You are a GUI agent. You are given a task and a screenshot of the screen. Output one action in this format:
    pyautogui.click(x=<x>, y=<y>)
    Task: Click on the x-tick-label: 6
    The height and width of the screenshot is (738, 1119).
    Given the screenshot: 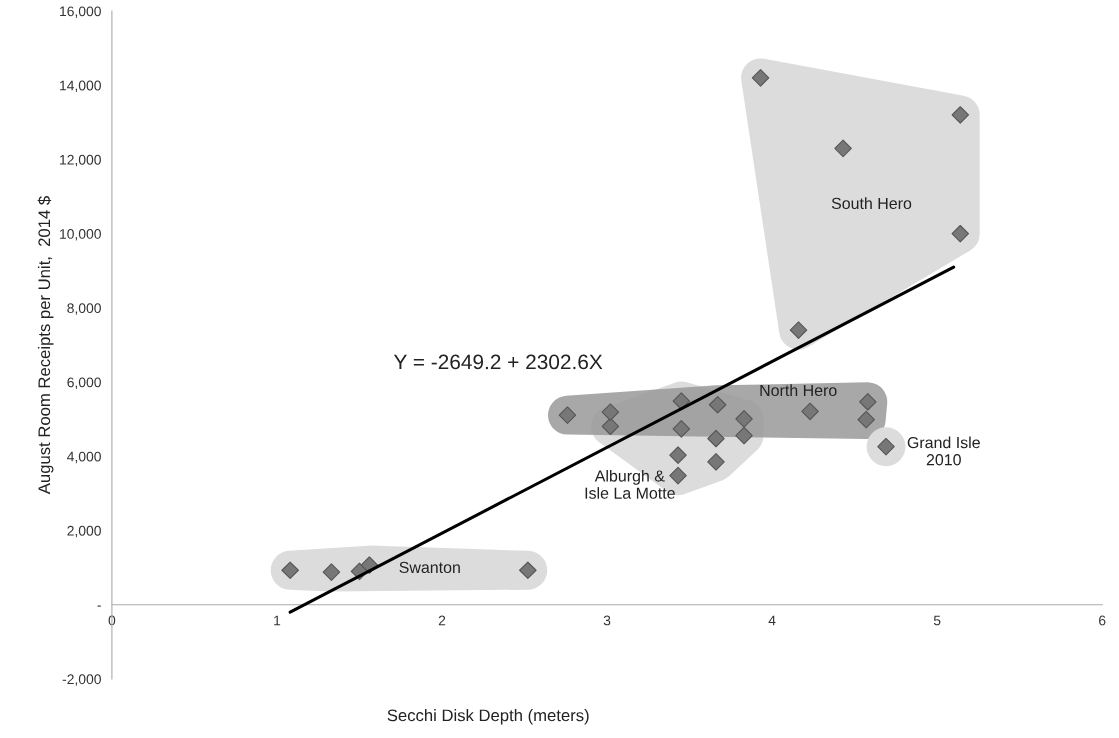 What is the action you would take?
    pyautogui.click(x=1102, y=620)
    